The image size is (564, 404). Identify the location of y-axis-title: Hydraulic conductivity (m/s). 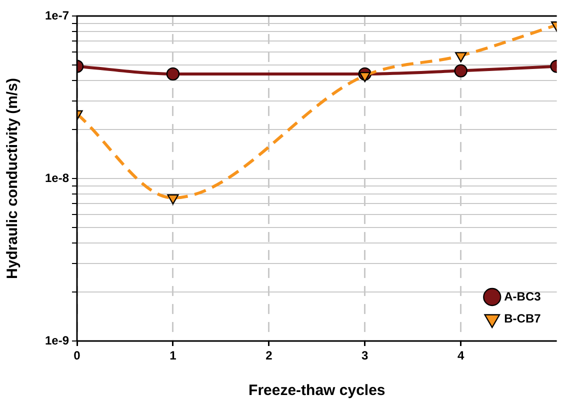
(13, 178).